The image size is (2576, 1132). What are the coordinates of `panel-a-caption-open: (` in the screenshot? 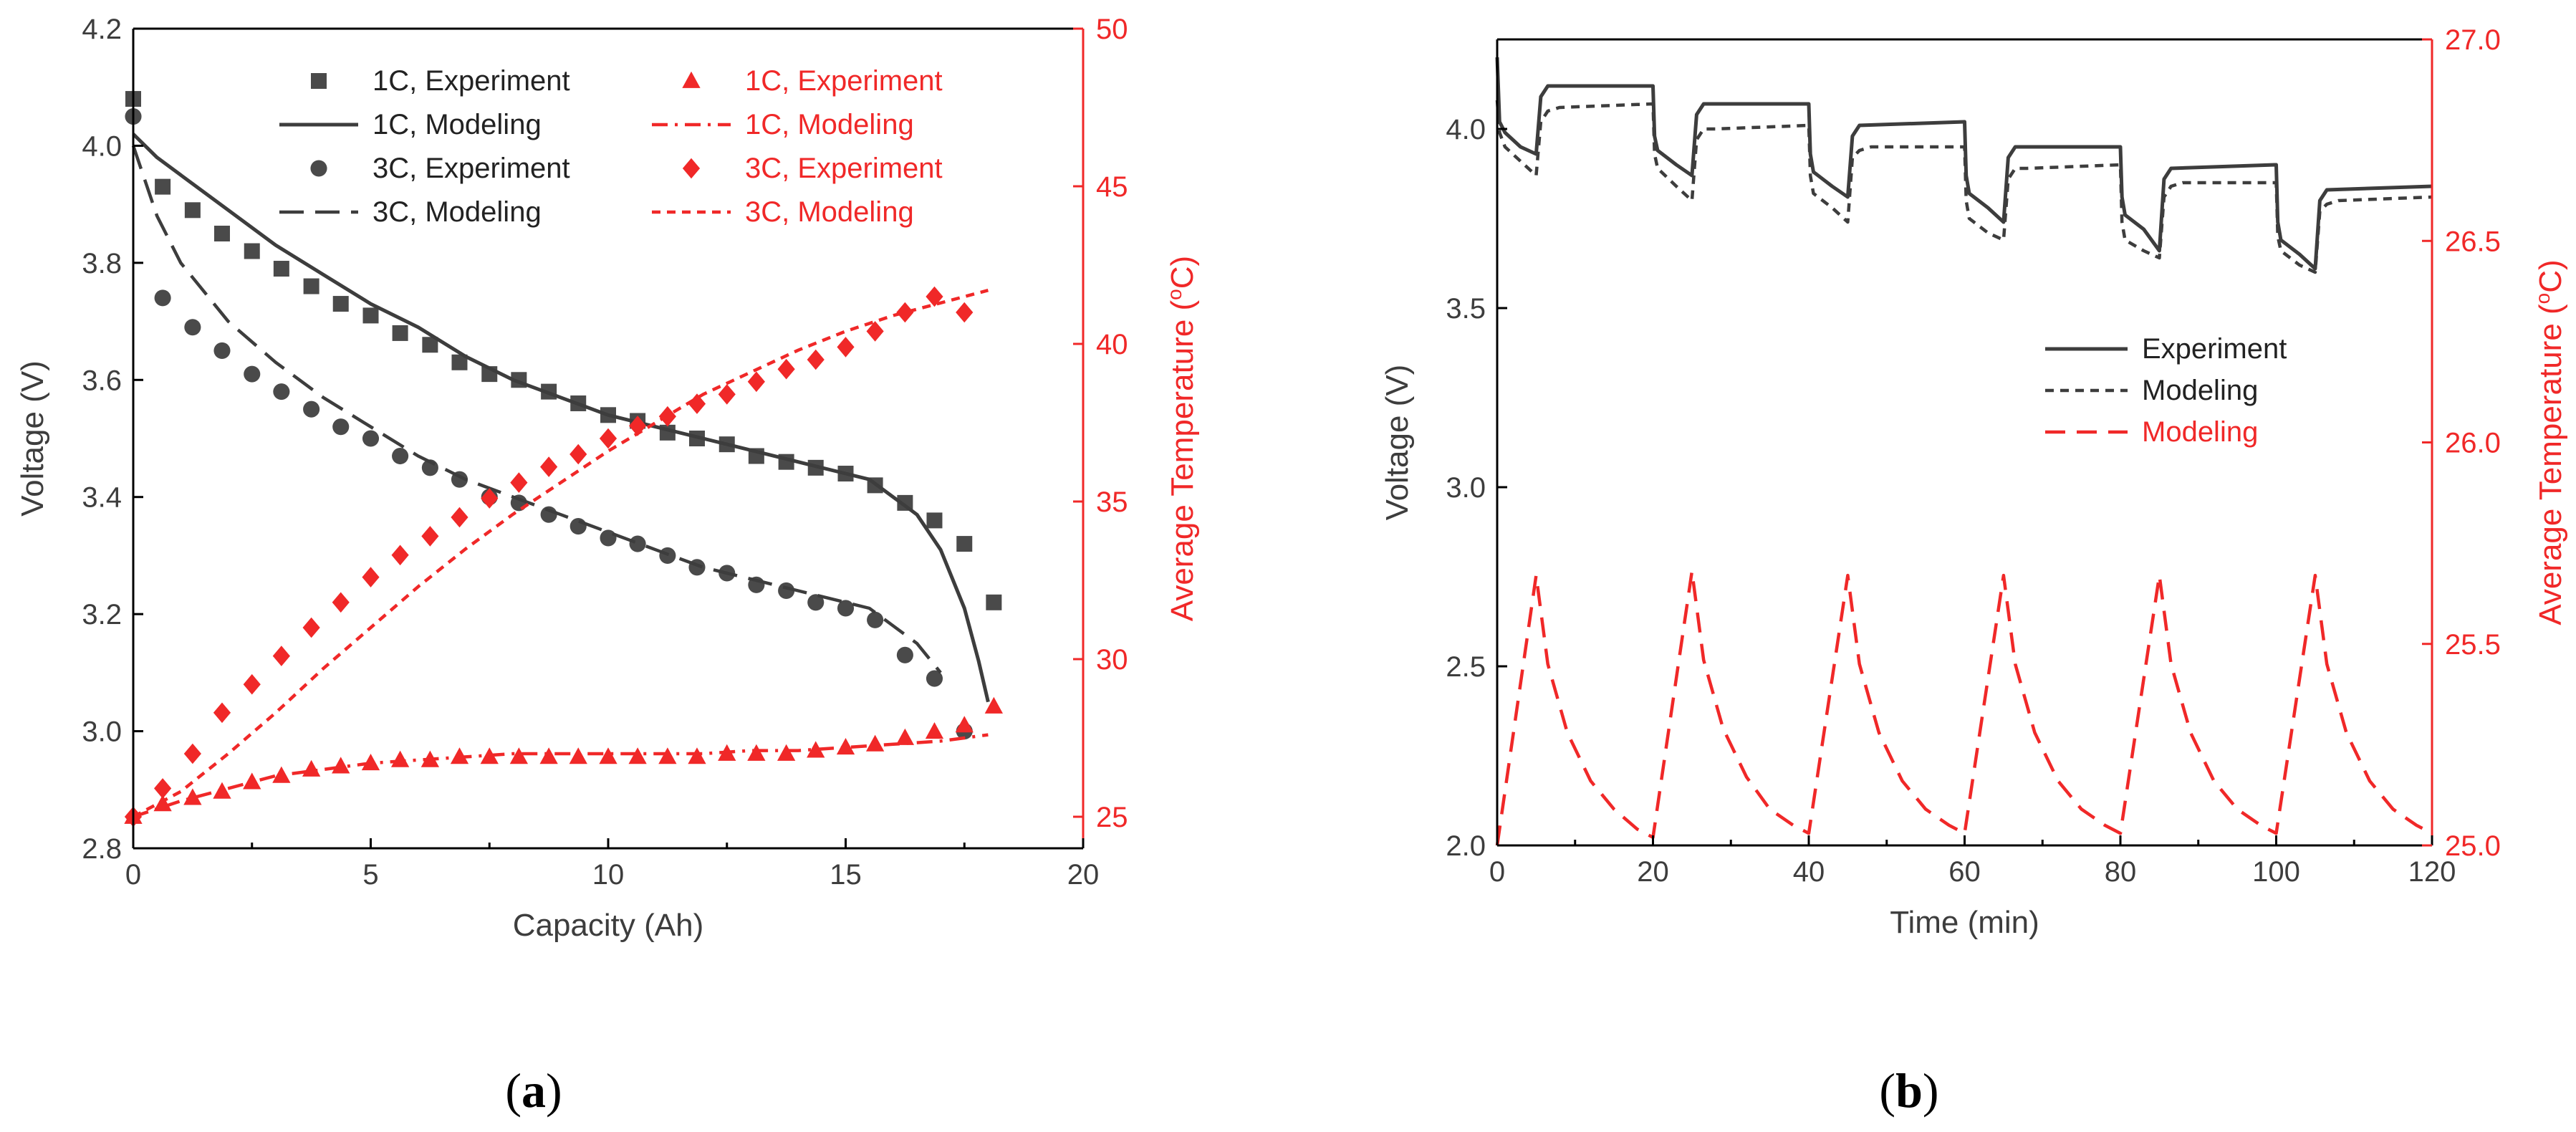 It's located at (513, 1090).